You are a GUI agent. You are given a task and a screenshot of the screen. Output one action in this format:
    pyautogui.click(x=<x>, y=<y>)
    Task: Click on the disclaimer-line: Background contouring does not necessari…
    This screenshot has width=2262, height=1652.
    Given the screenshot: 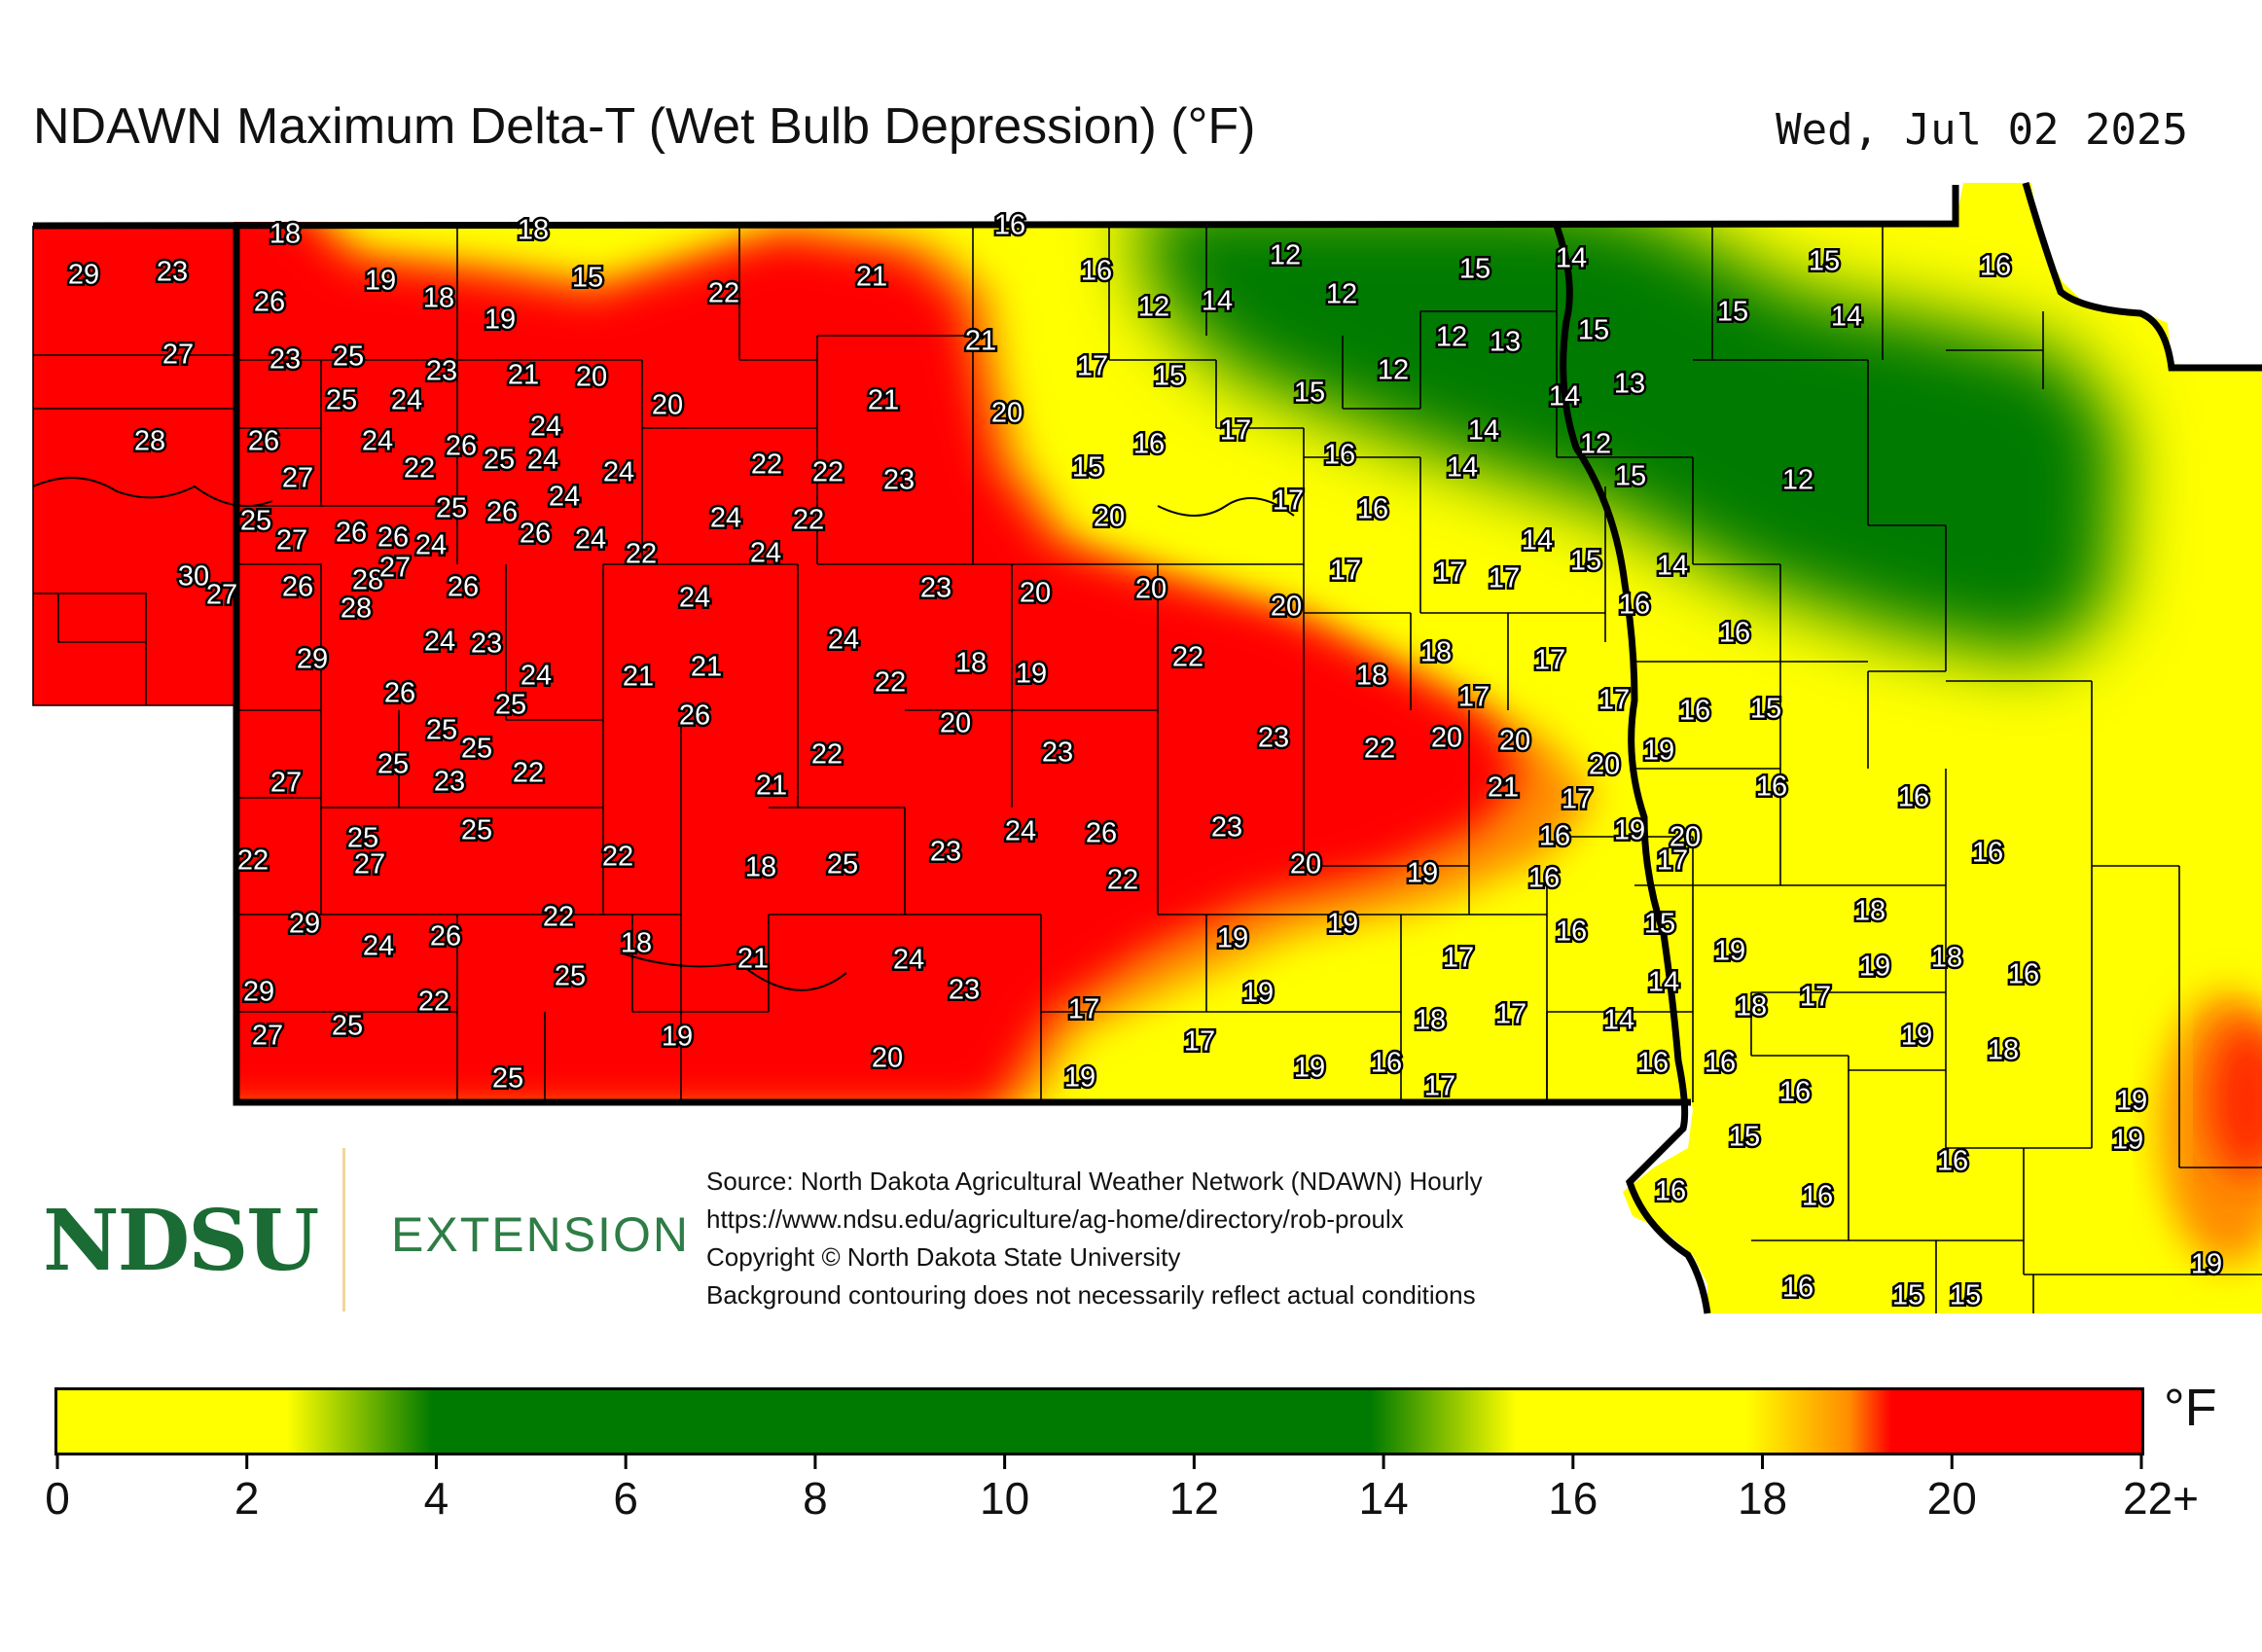 What is the action you would take?
    pyautogui.click(x=1091, y=1295)
    